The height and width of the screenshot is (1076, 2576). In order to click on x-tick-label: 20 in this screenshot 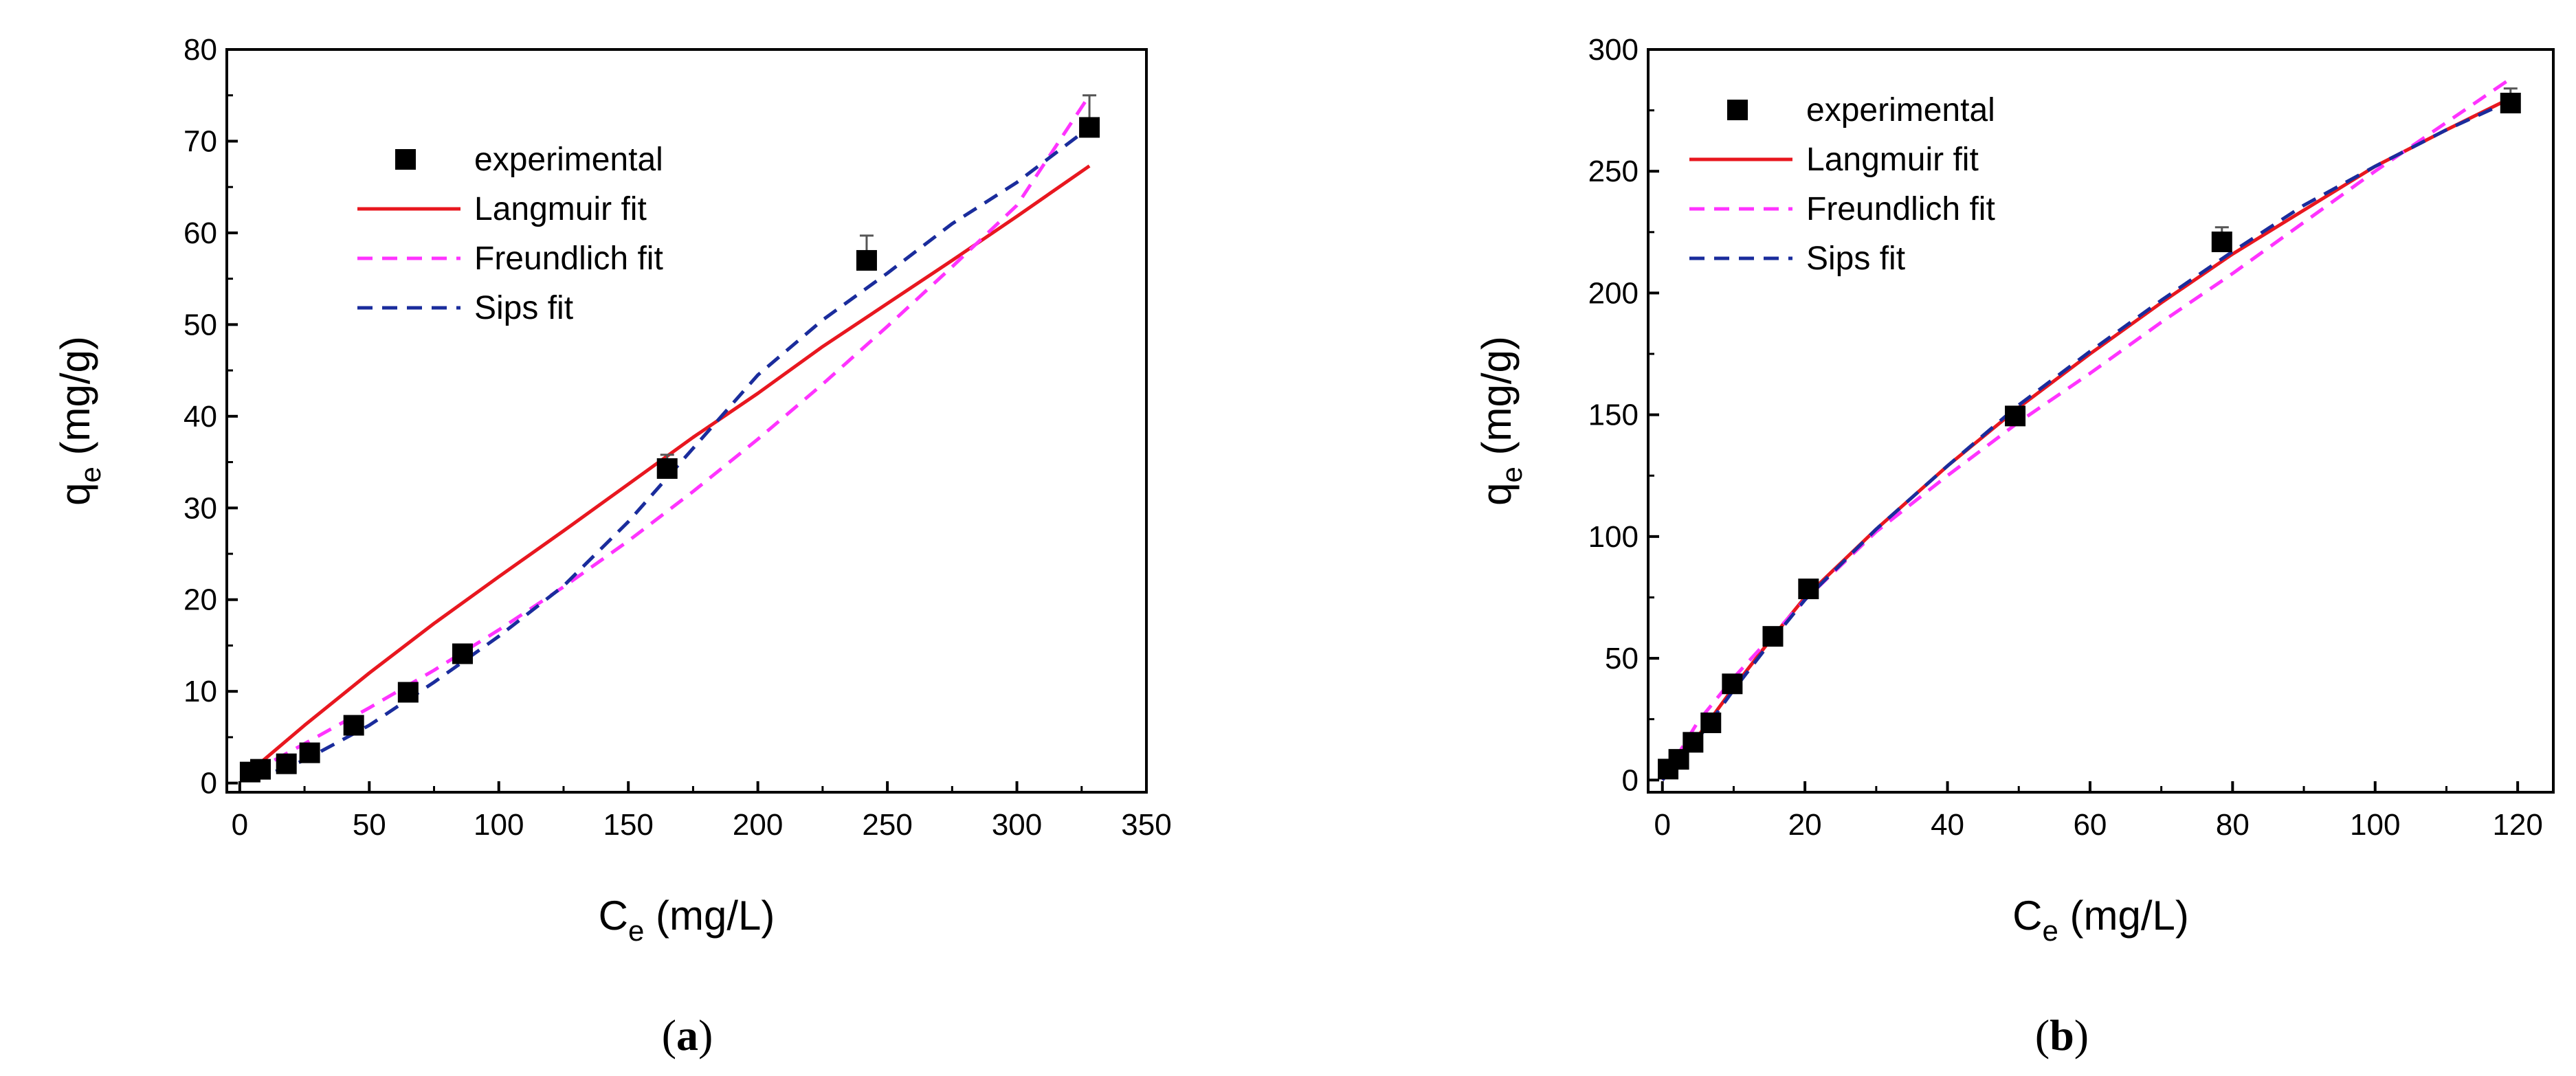, I will do `click(1805, 825)`.